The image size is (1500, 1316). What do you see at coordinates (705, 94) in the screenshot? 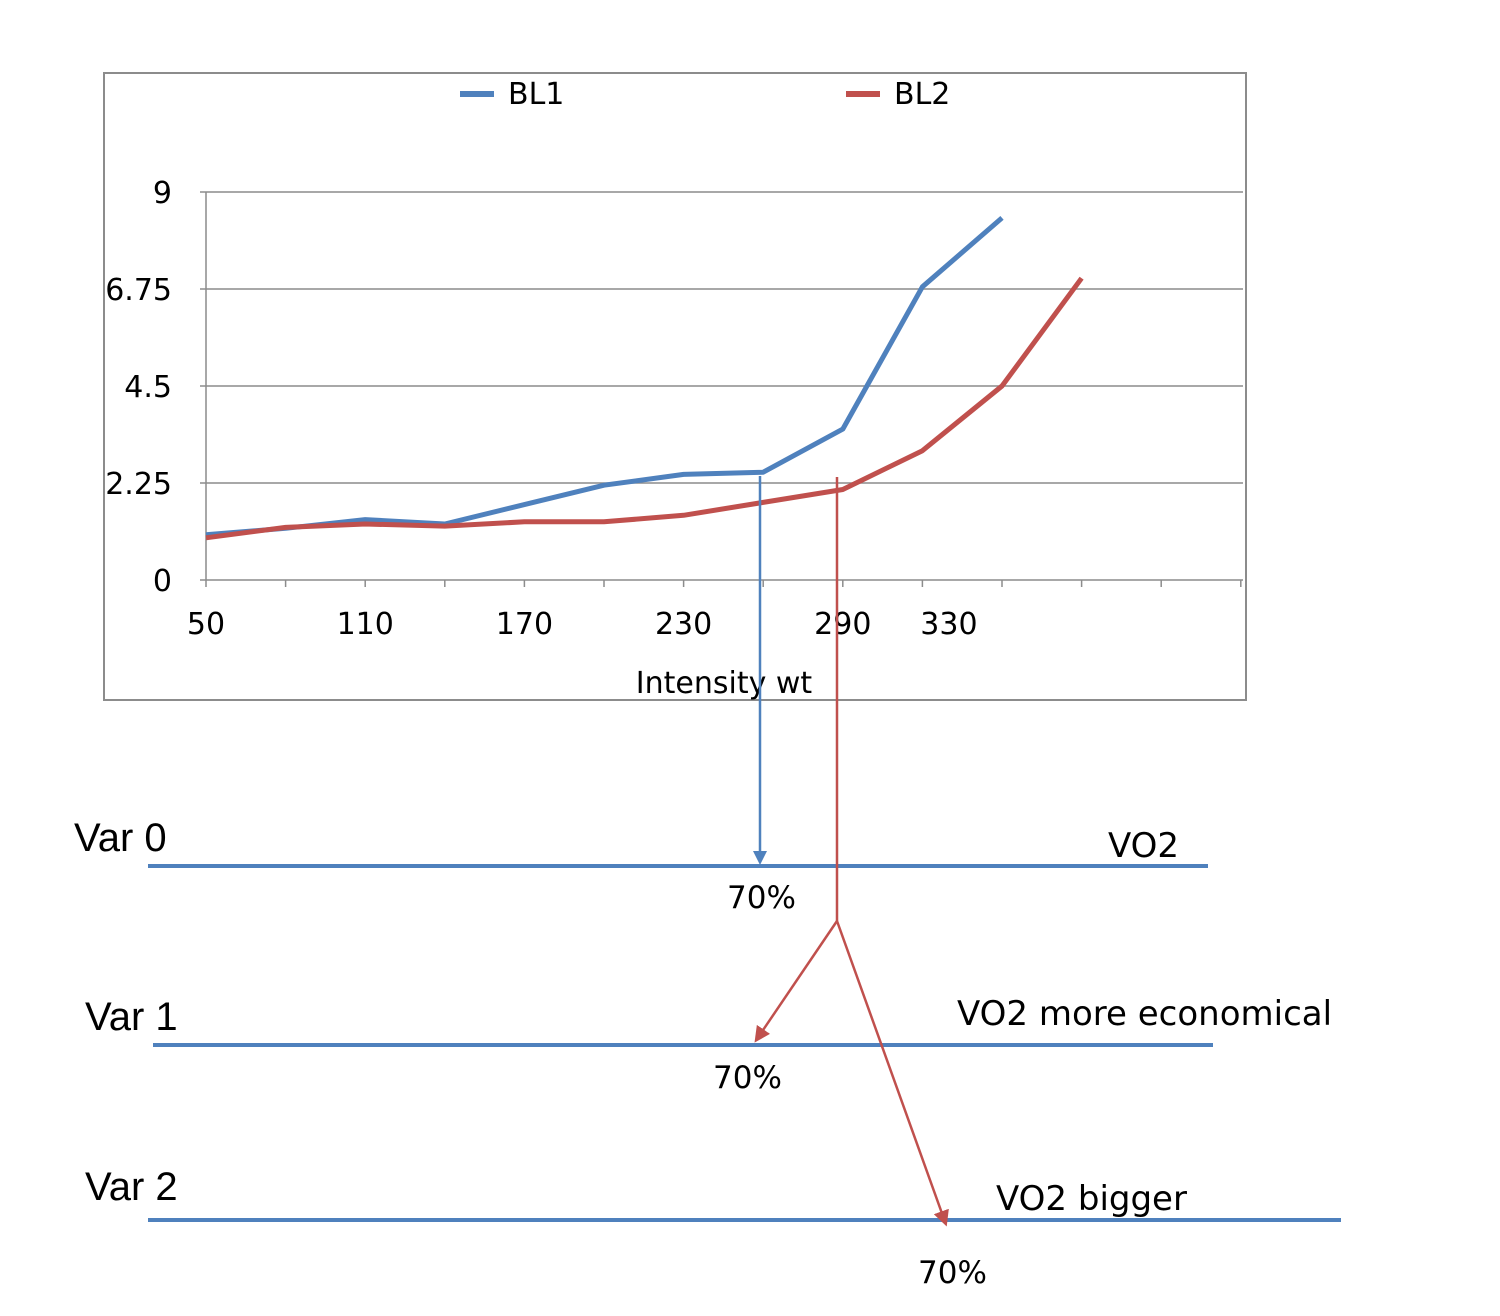
I see `legend: BL1 BL2` at bounding box center [705, 94].